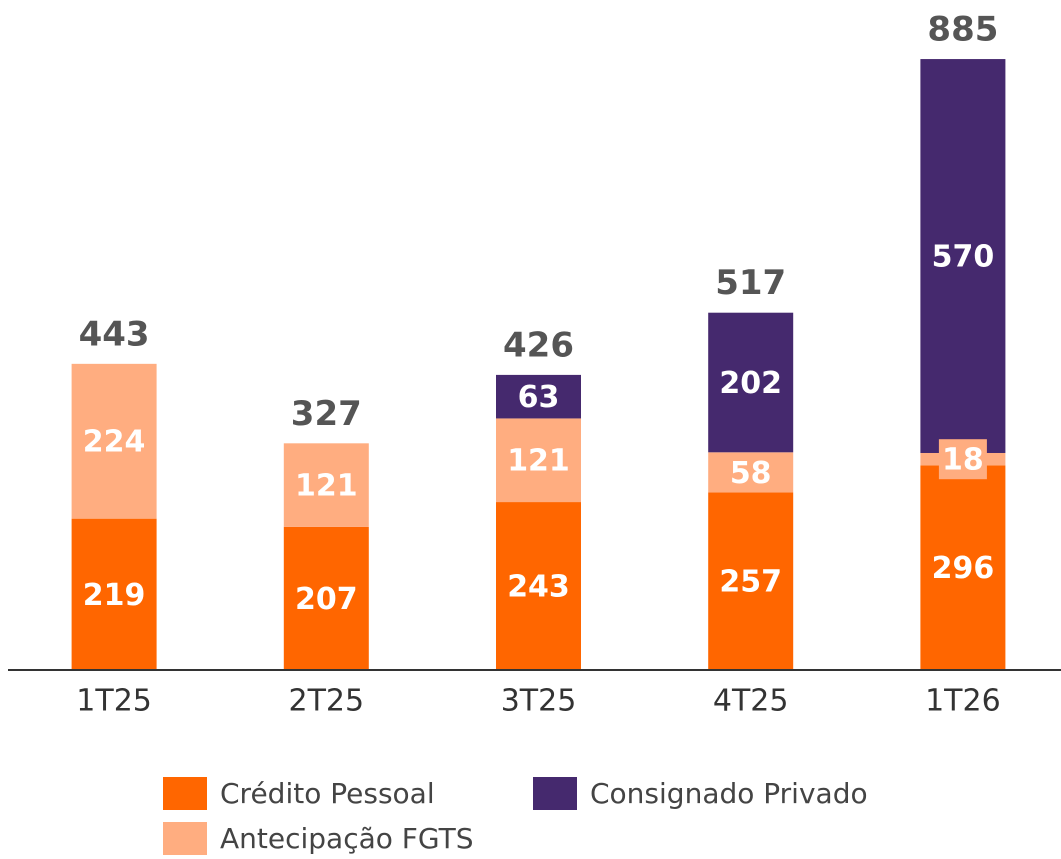 The width and height of the screenshot is (1061, 859). I want to click on segment-label: 570, so click(963, 257).